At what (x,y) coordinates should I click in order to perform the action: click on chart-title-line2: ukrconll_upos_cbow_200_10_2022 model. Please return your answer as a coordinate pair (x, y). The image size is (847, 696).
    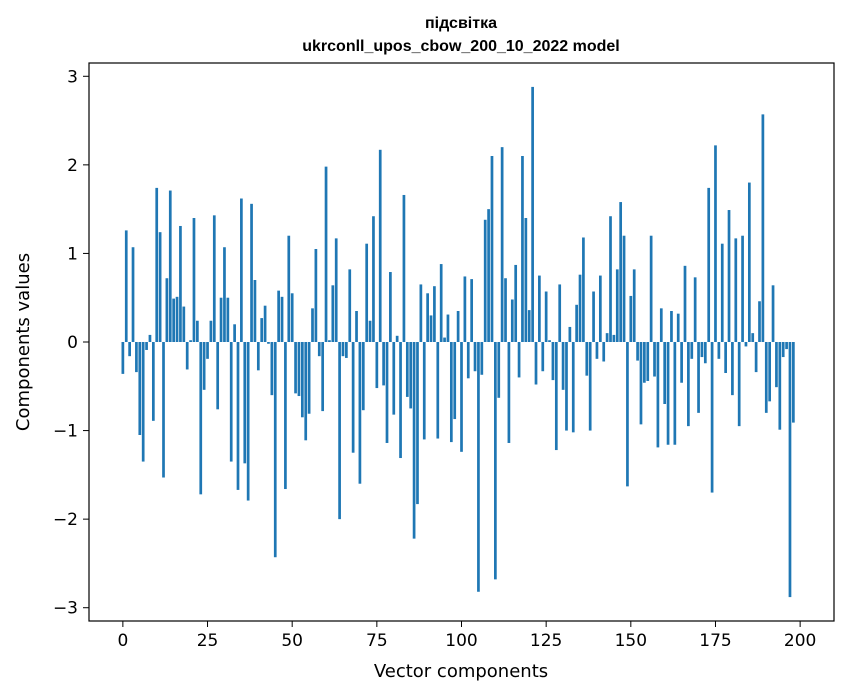
    Looking at the image, I should click on (460, 46).